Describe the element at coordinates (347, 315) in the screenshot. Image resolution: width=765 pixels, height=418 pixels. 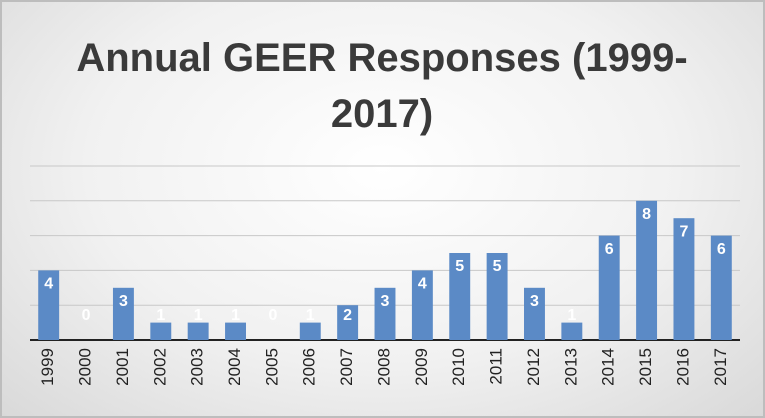
I see `value-label: 2` at that location.